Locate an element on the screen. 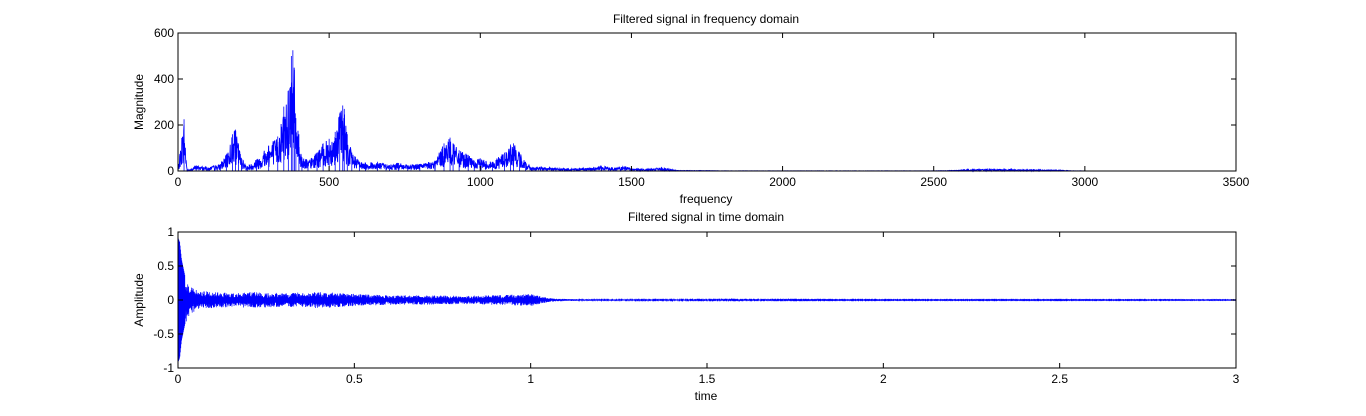  time-x-axis-label: time is located at coordinates (706, 396).